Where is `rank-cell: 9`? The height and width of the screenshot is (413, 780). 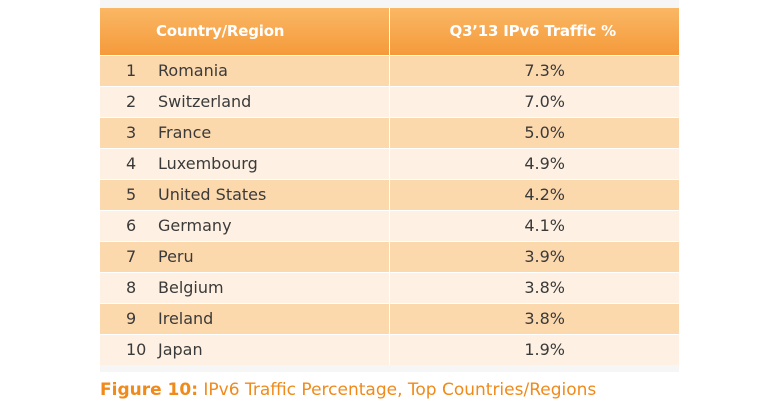 rank-cell: 9 is located at coordinates (128, 318).